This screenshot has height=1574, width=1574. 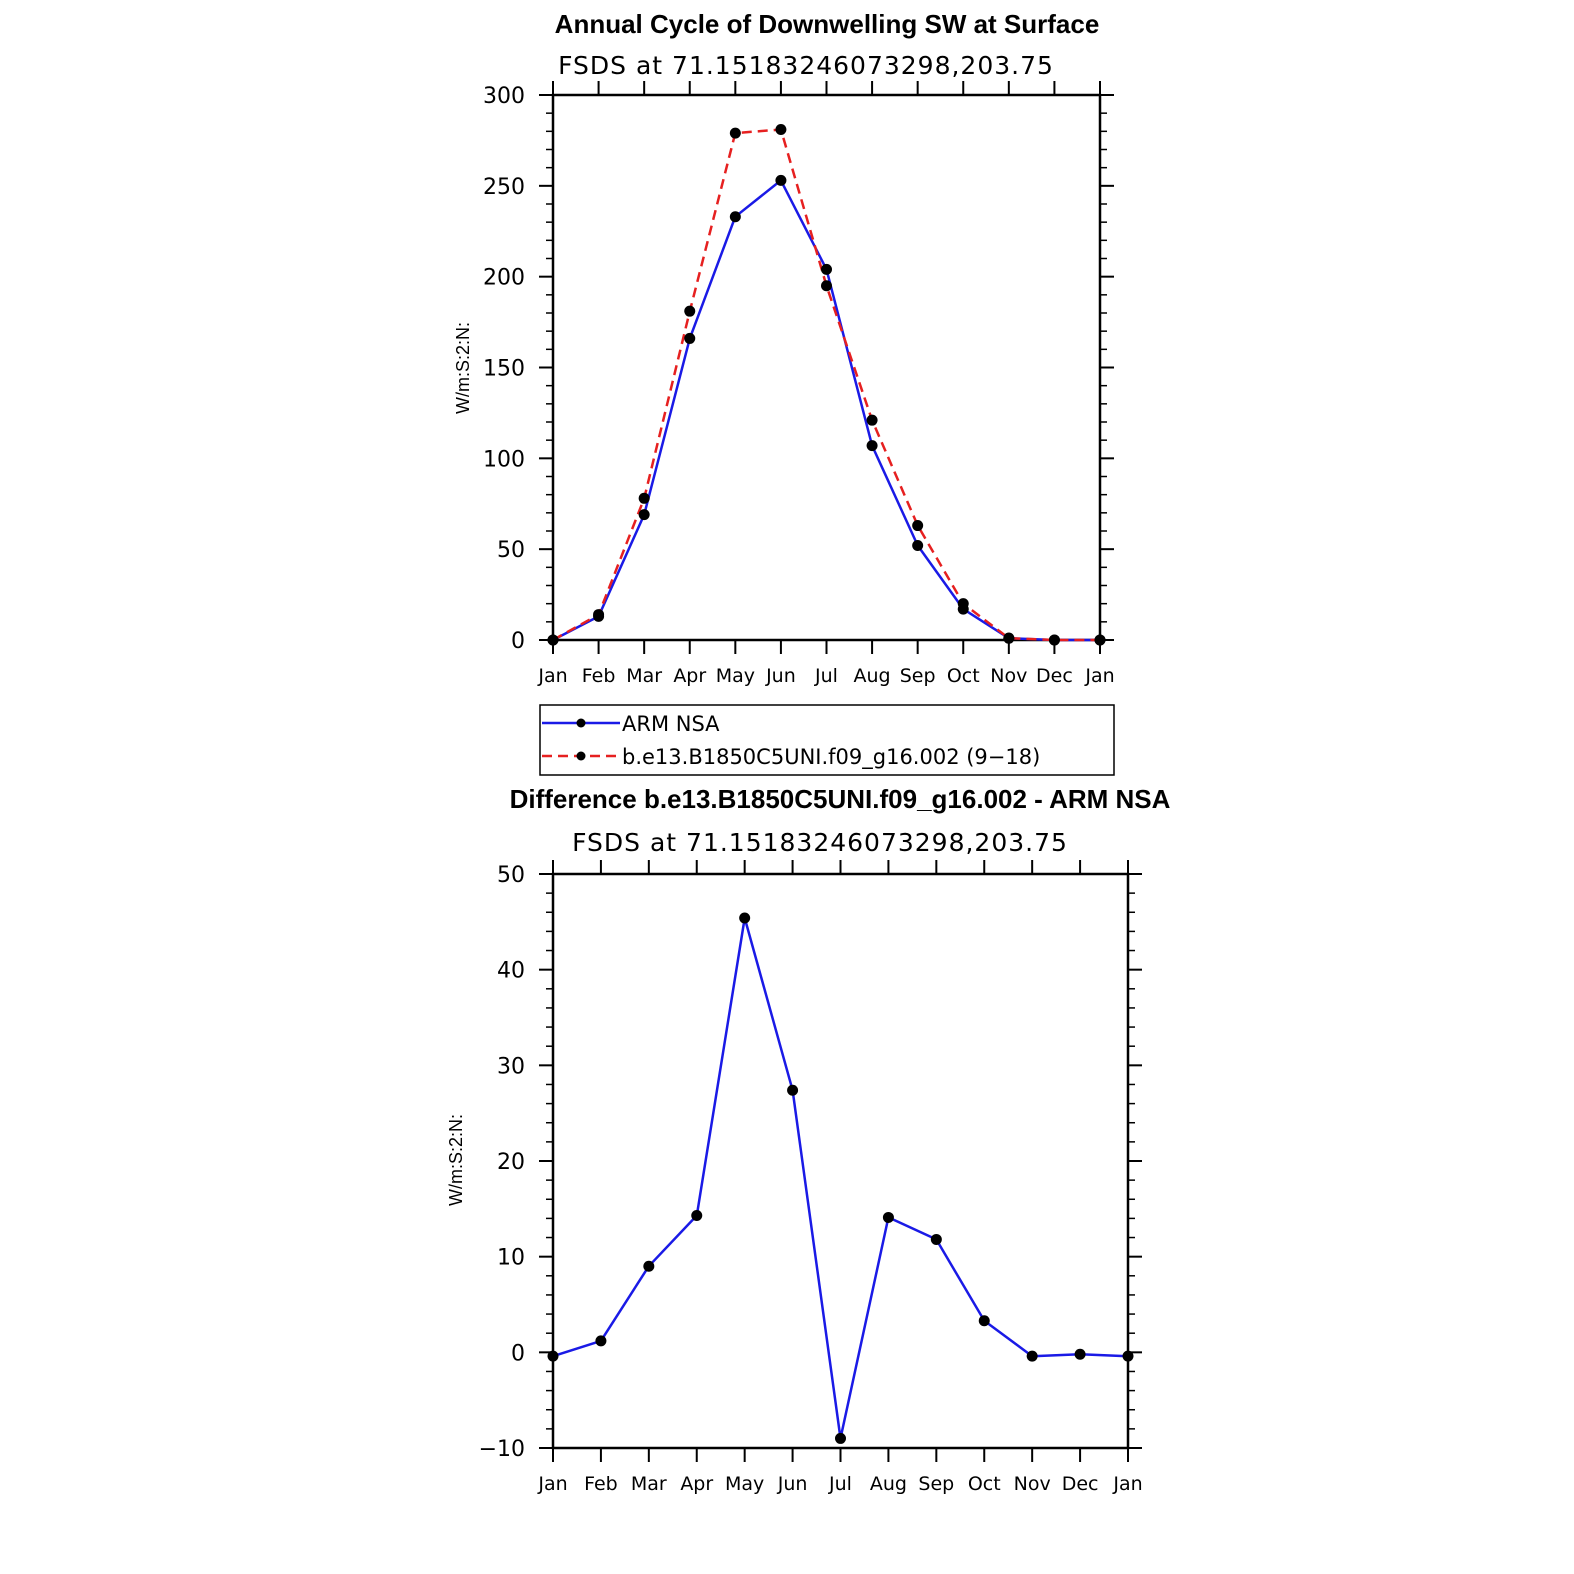 What do you see at coordinates (504, 187) in the screenshot?
I see `y-tick-label: 250` at bounding box center [504, 187].